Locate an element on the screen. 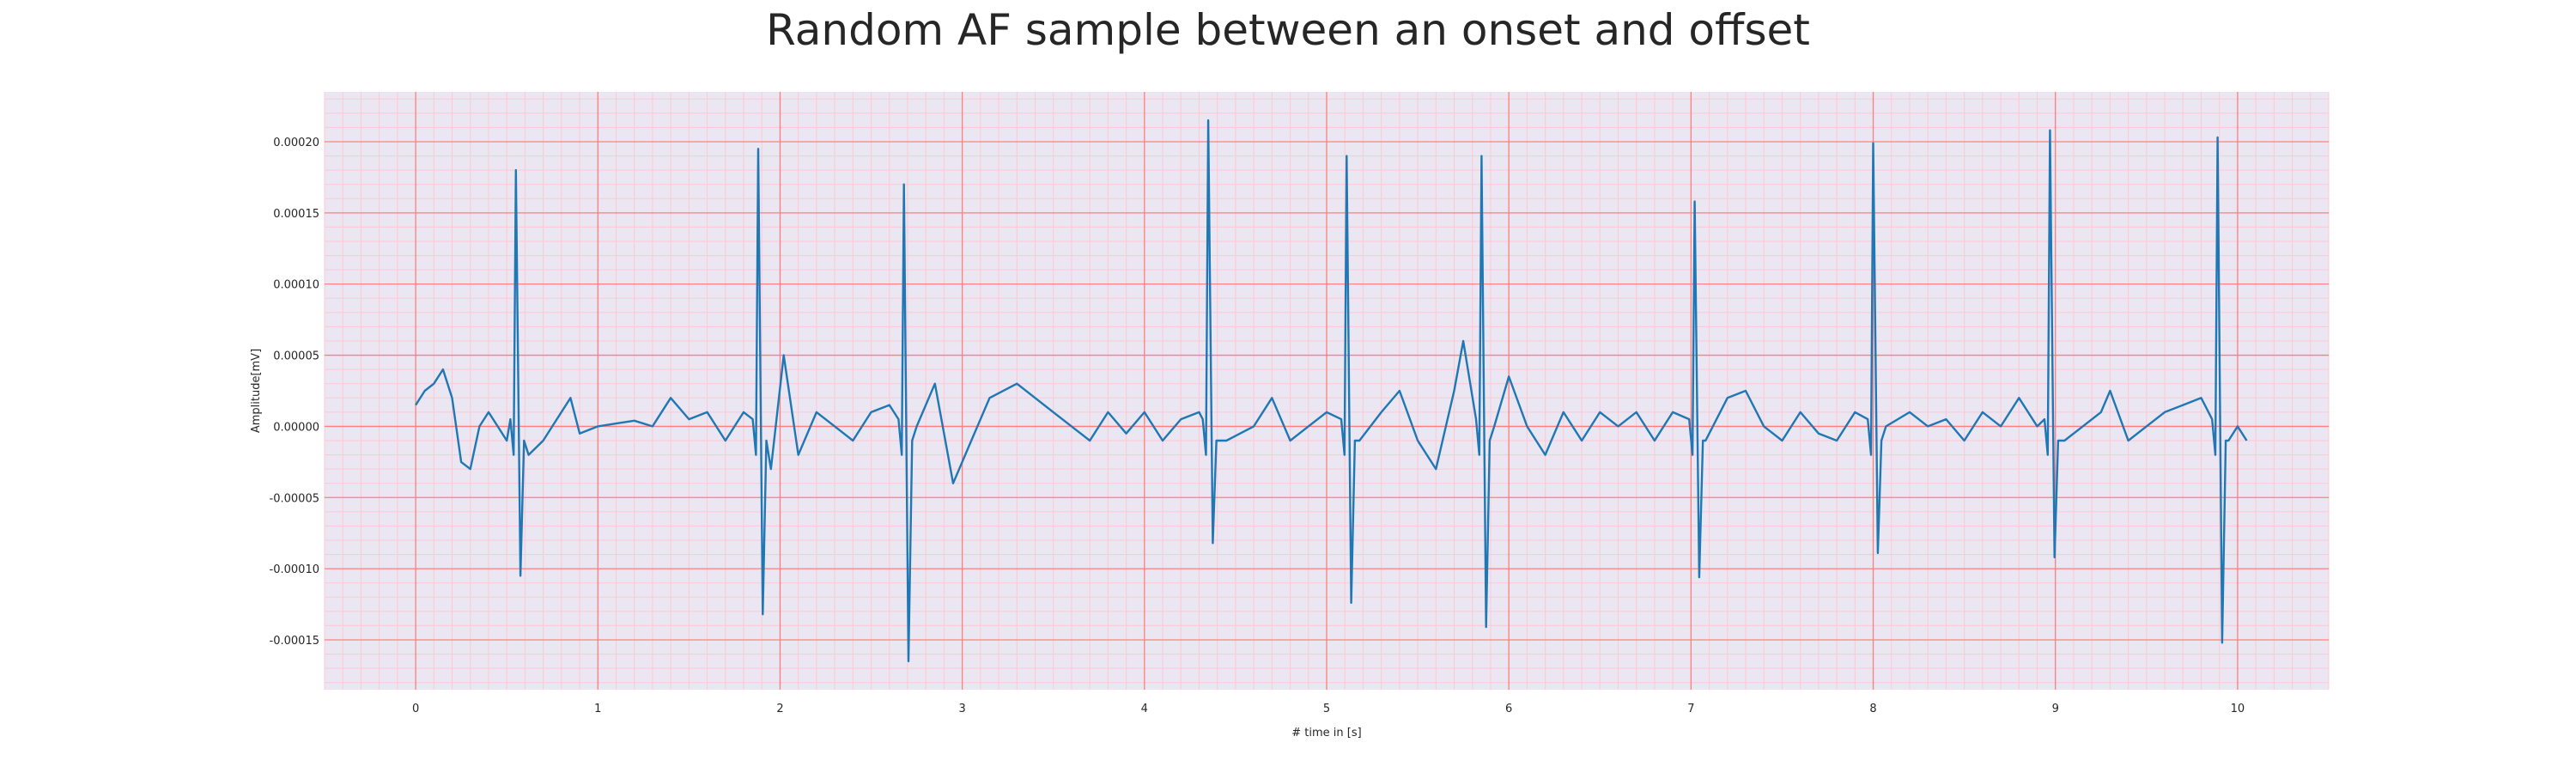  y-tick-label: 0.00015 is located at coordinates (296, 214).